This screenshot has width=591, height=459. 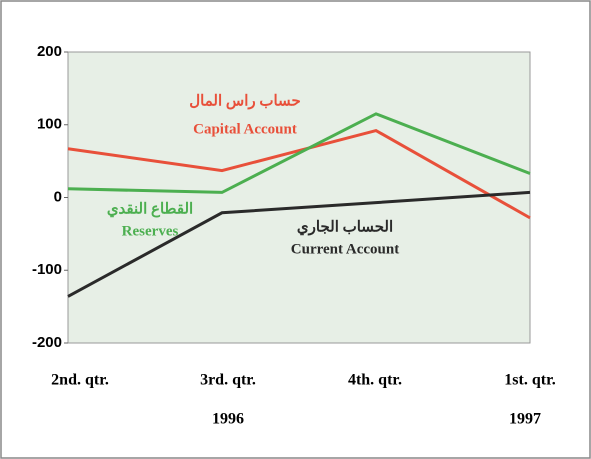 I want to click on x-tick-label: 3rd. qtr., so click(x=228, y=380).